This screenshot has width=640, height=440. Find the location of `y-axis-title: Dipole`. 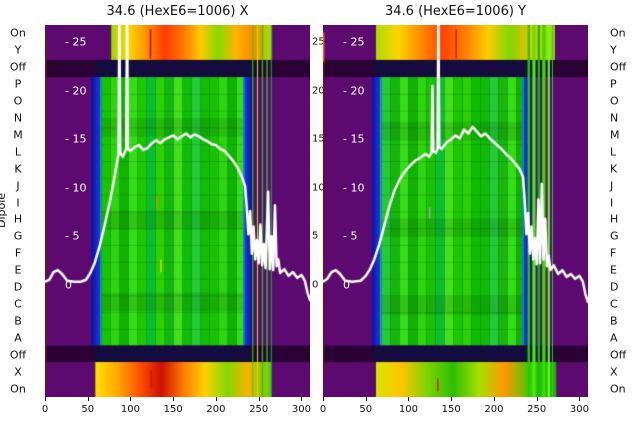

y-axis-title: Dipole is located at coordinates (4, 210).